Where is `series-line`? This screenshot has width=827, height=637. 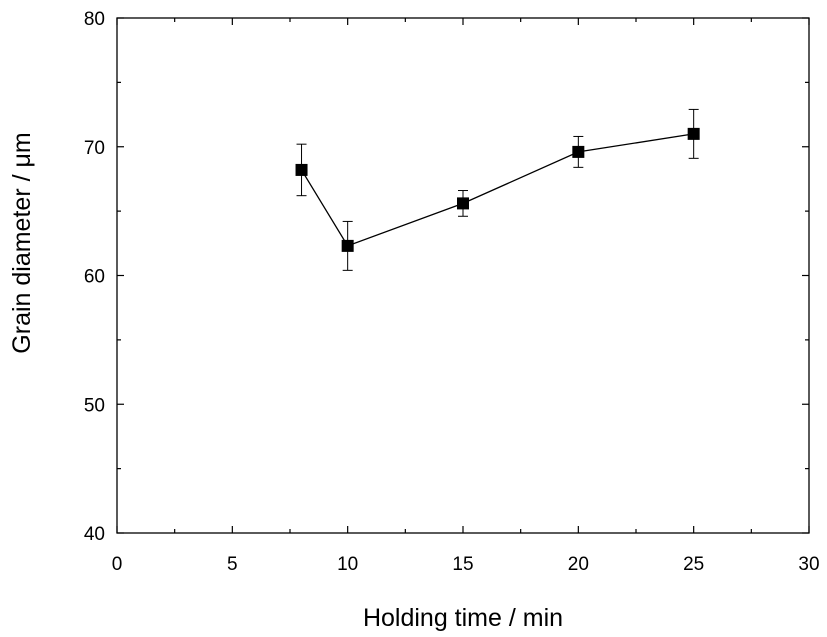 series-line is located at coordinates (497, 190).